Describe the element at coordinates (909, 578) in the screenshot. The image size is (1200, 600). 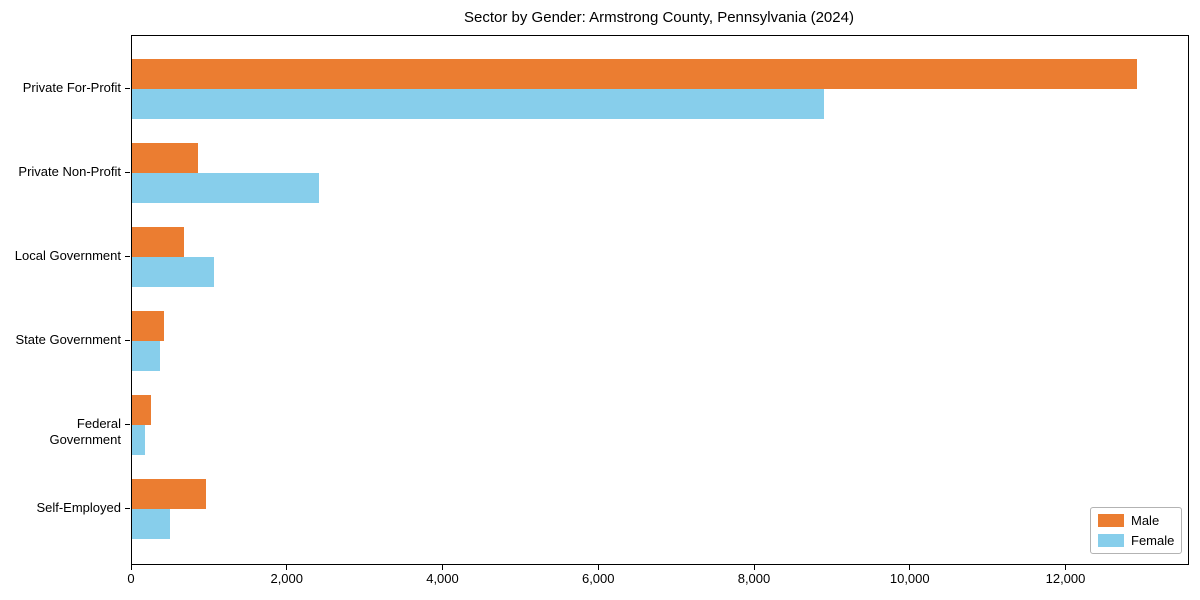
I see `x-tick-label: 10,000` at that location.